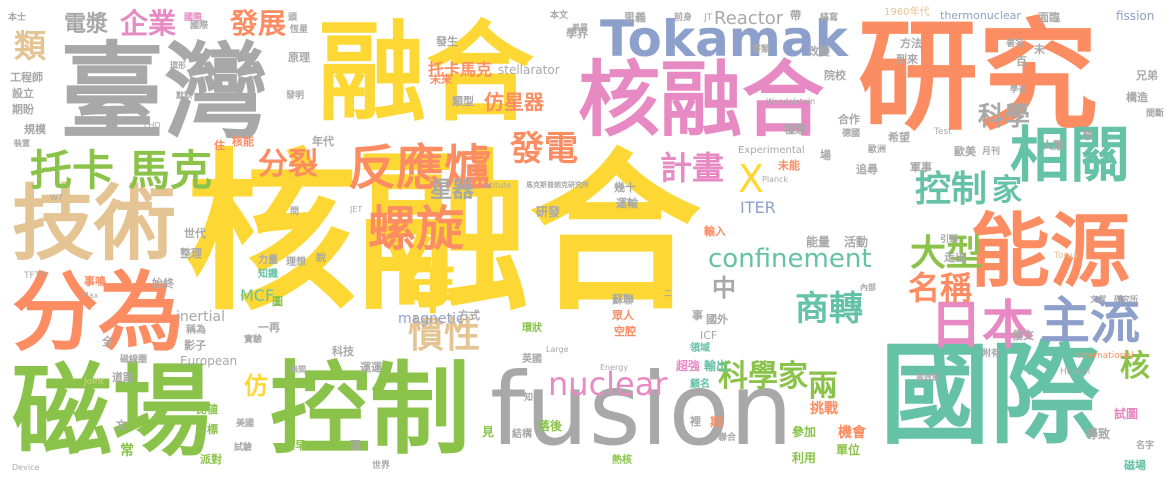 Image resolution: width=1175 pixels, height=482 pixels. What do you see at coordinates (288, 164) in the screenshot?
I see `word: 分裂` at bounding box center [288, 164].